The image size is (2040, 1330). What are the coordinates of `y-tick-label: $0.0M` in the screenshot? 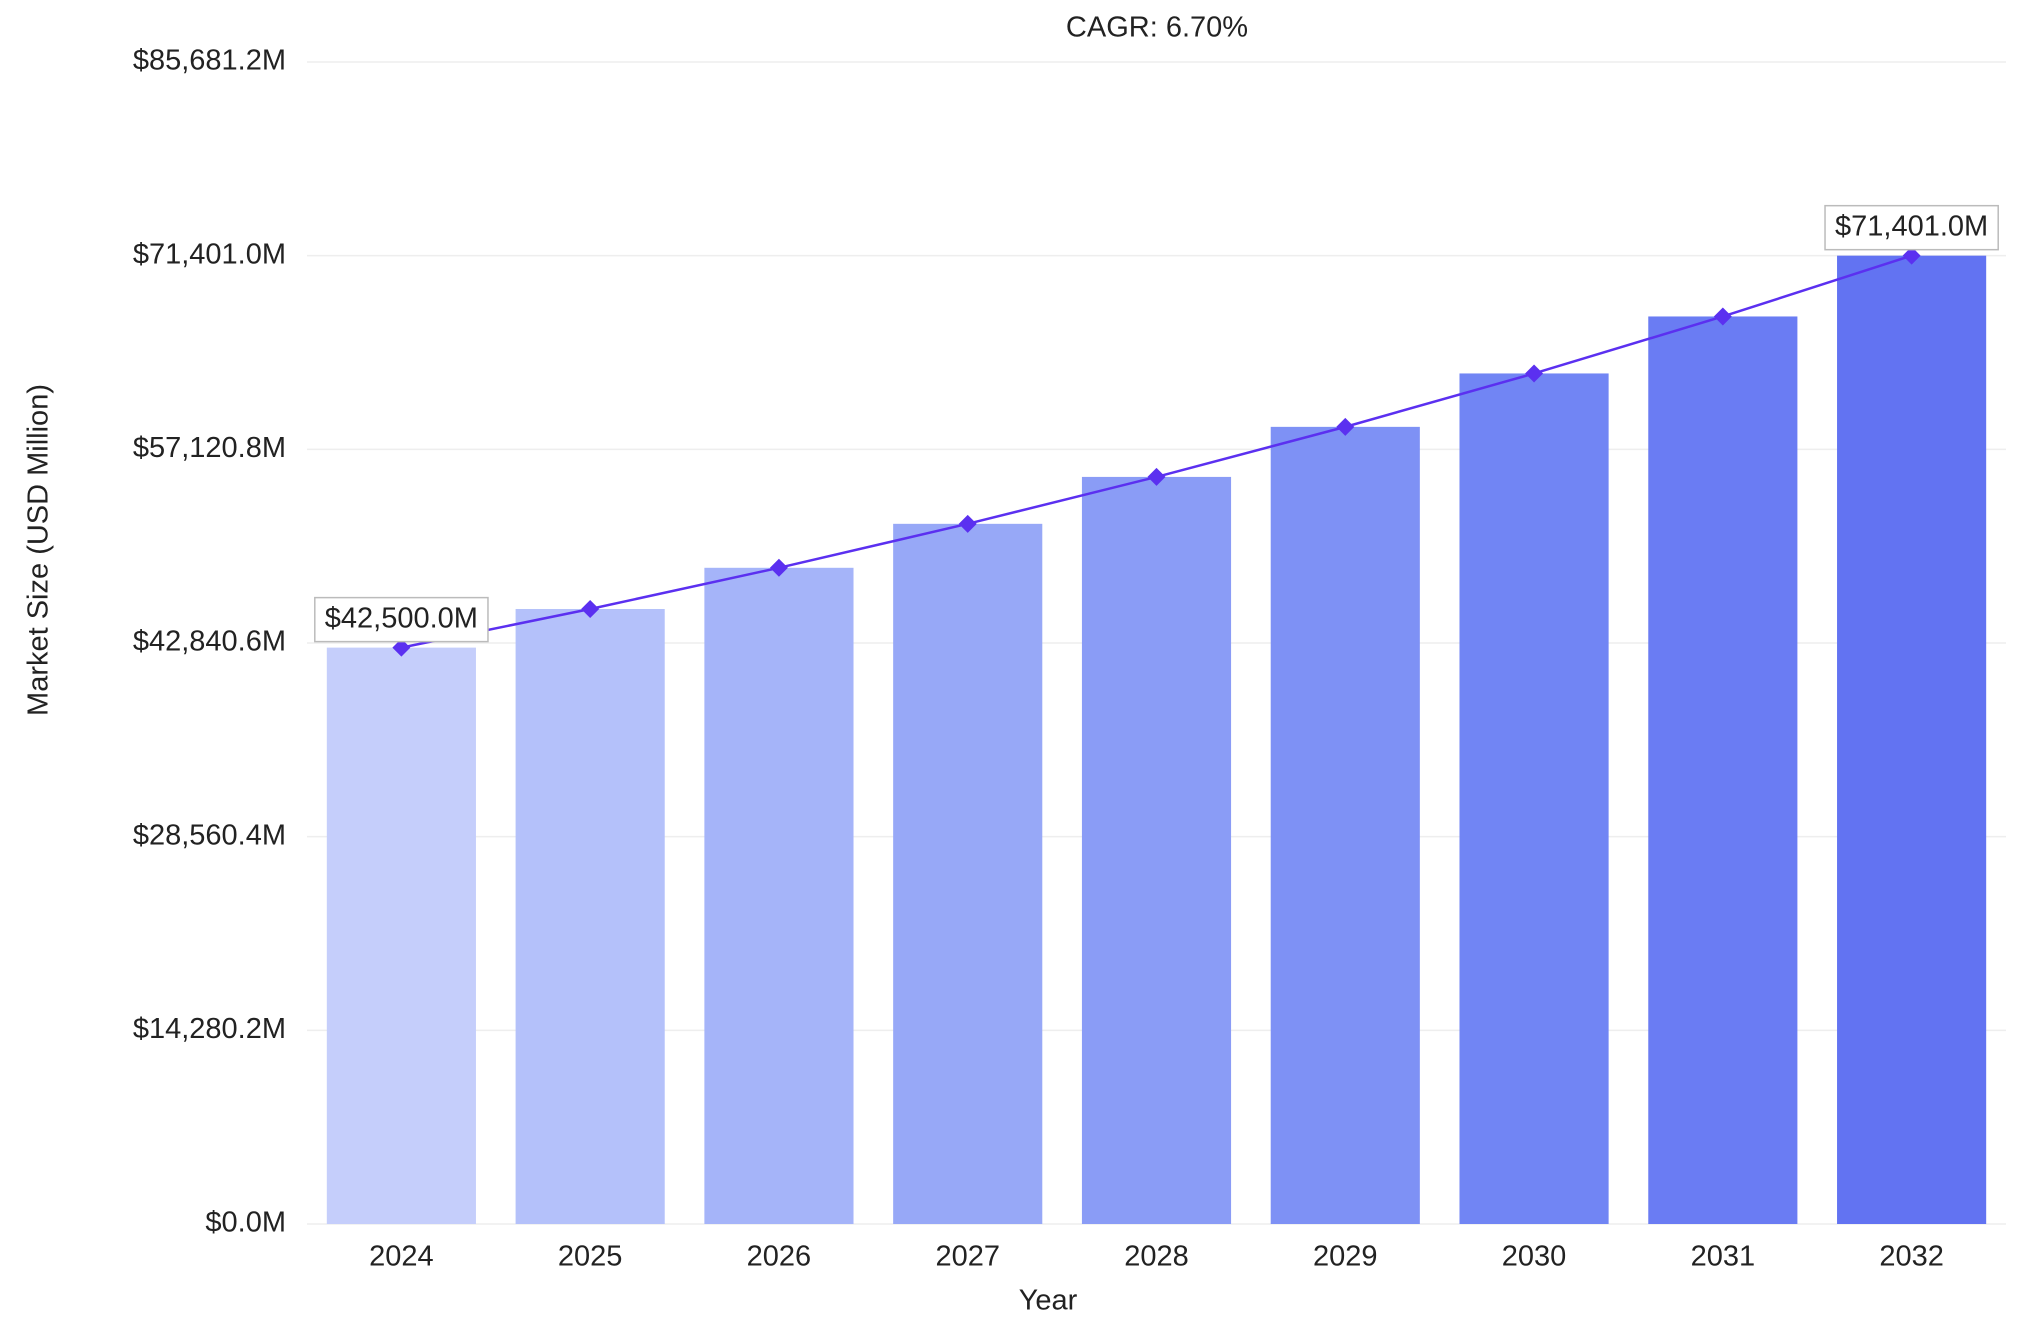 It's located at (245, 1223).